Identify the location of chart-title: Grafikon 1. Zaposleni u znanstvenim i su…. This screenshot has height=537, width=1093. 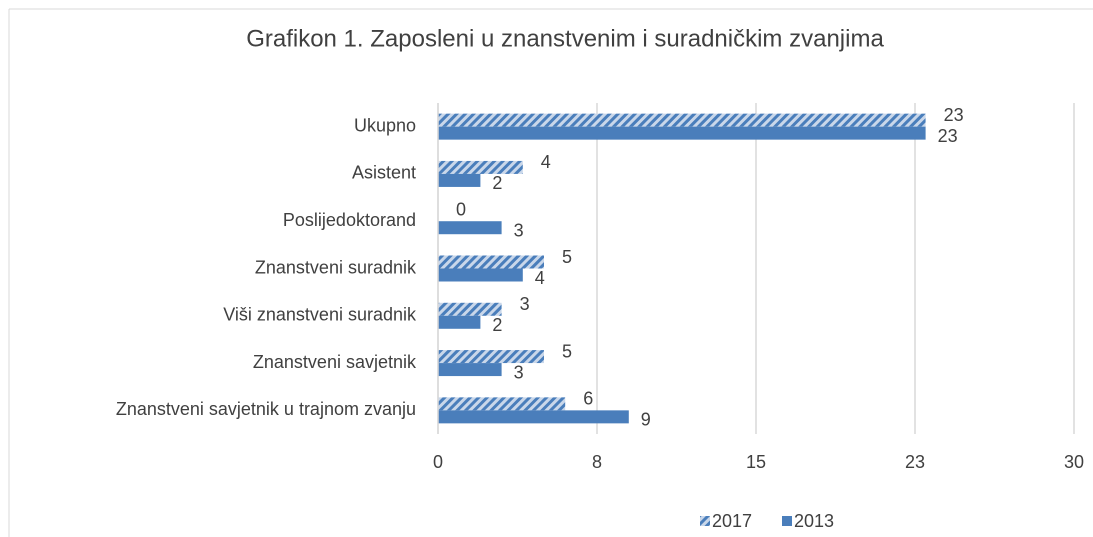
(565, 38).